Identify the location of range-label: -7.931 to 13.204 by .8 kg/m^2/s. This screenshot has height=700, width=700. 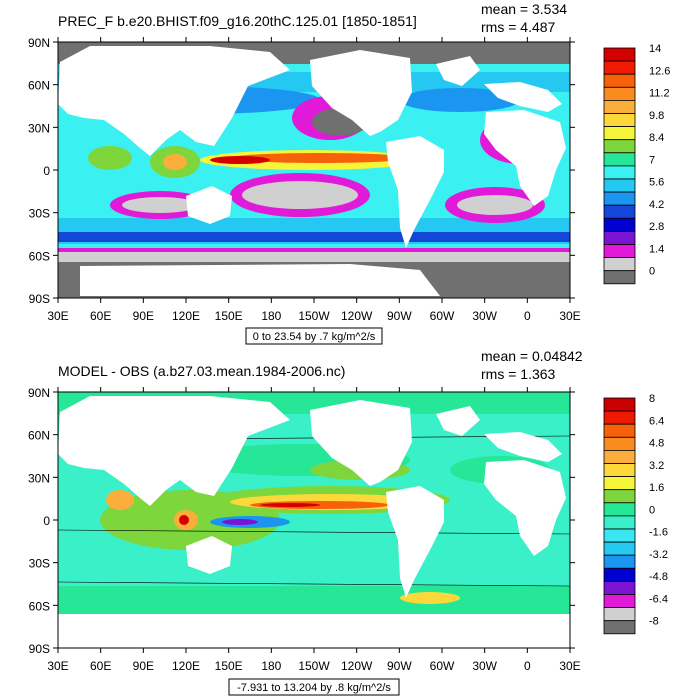
(314, 688).